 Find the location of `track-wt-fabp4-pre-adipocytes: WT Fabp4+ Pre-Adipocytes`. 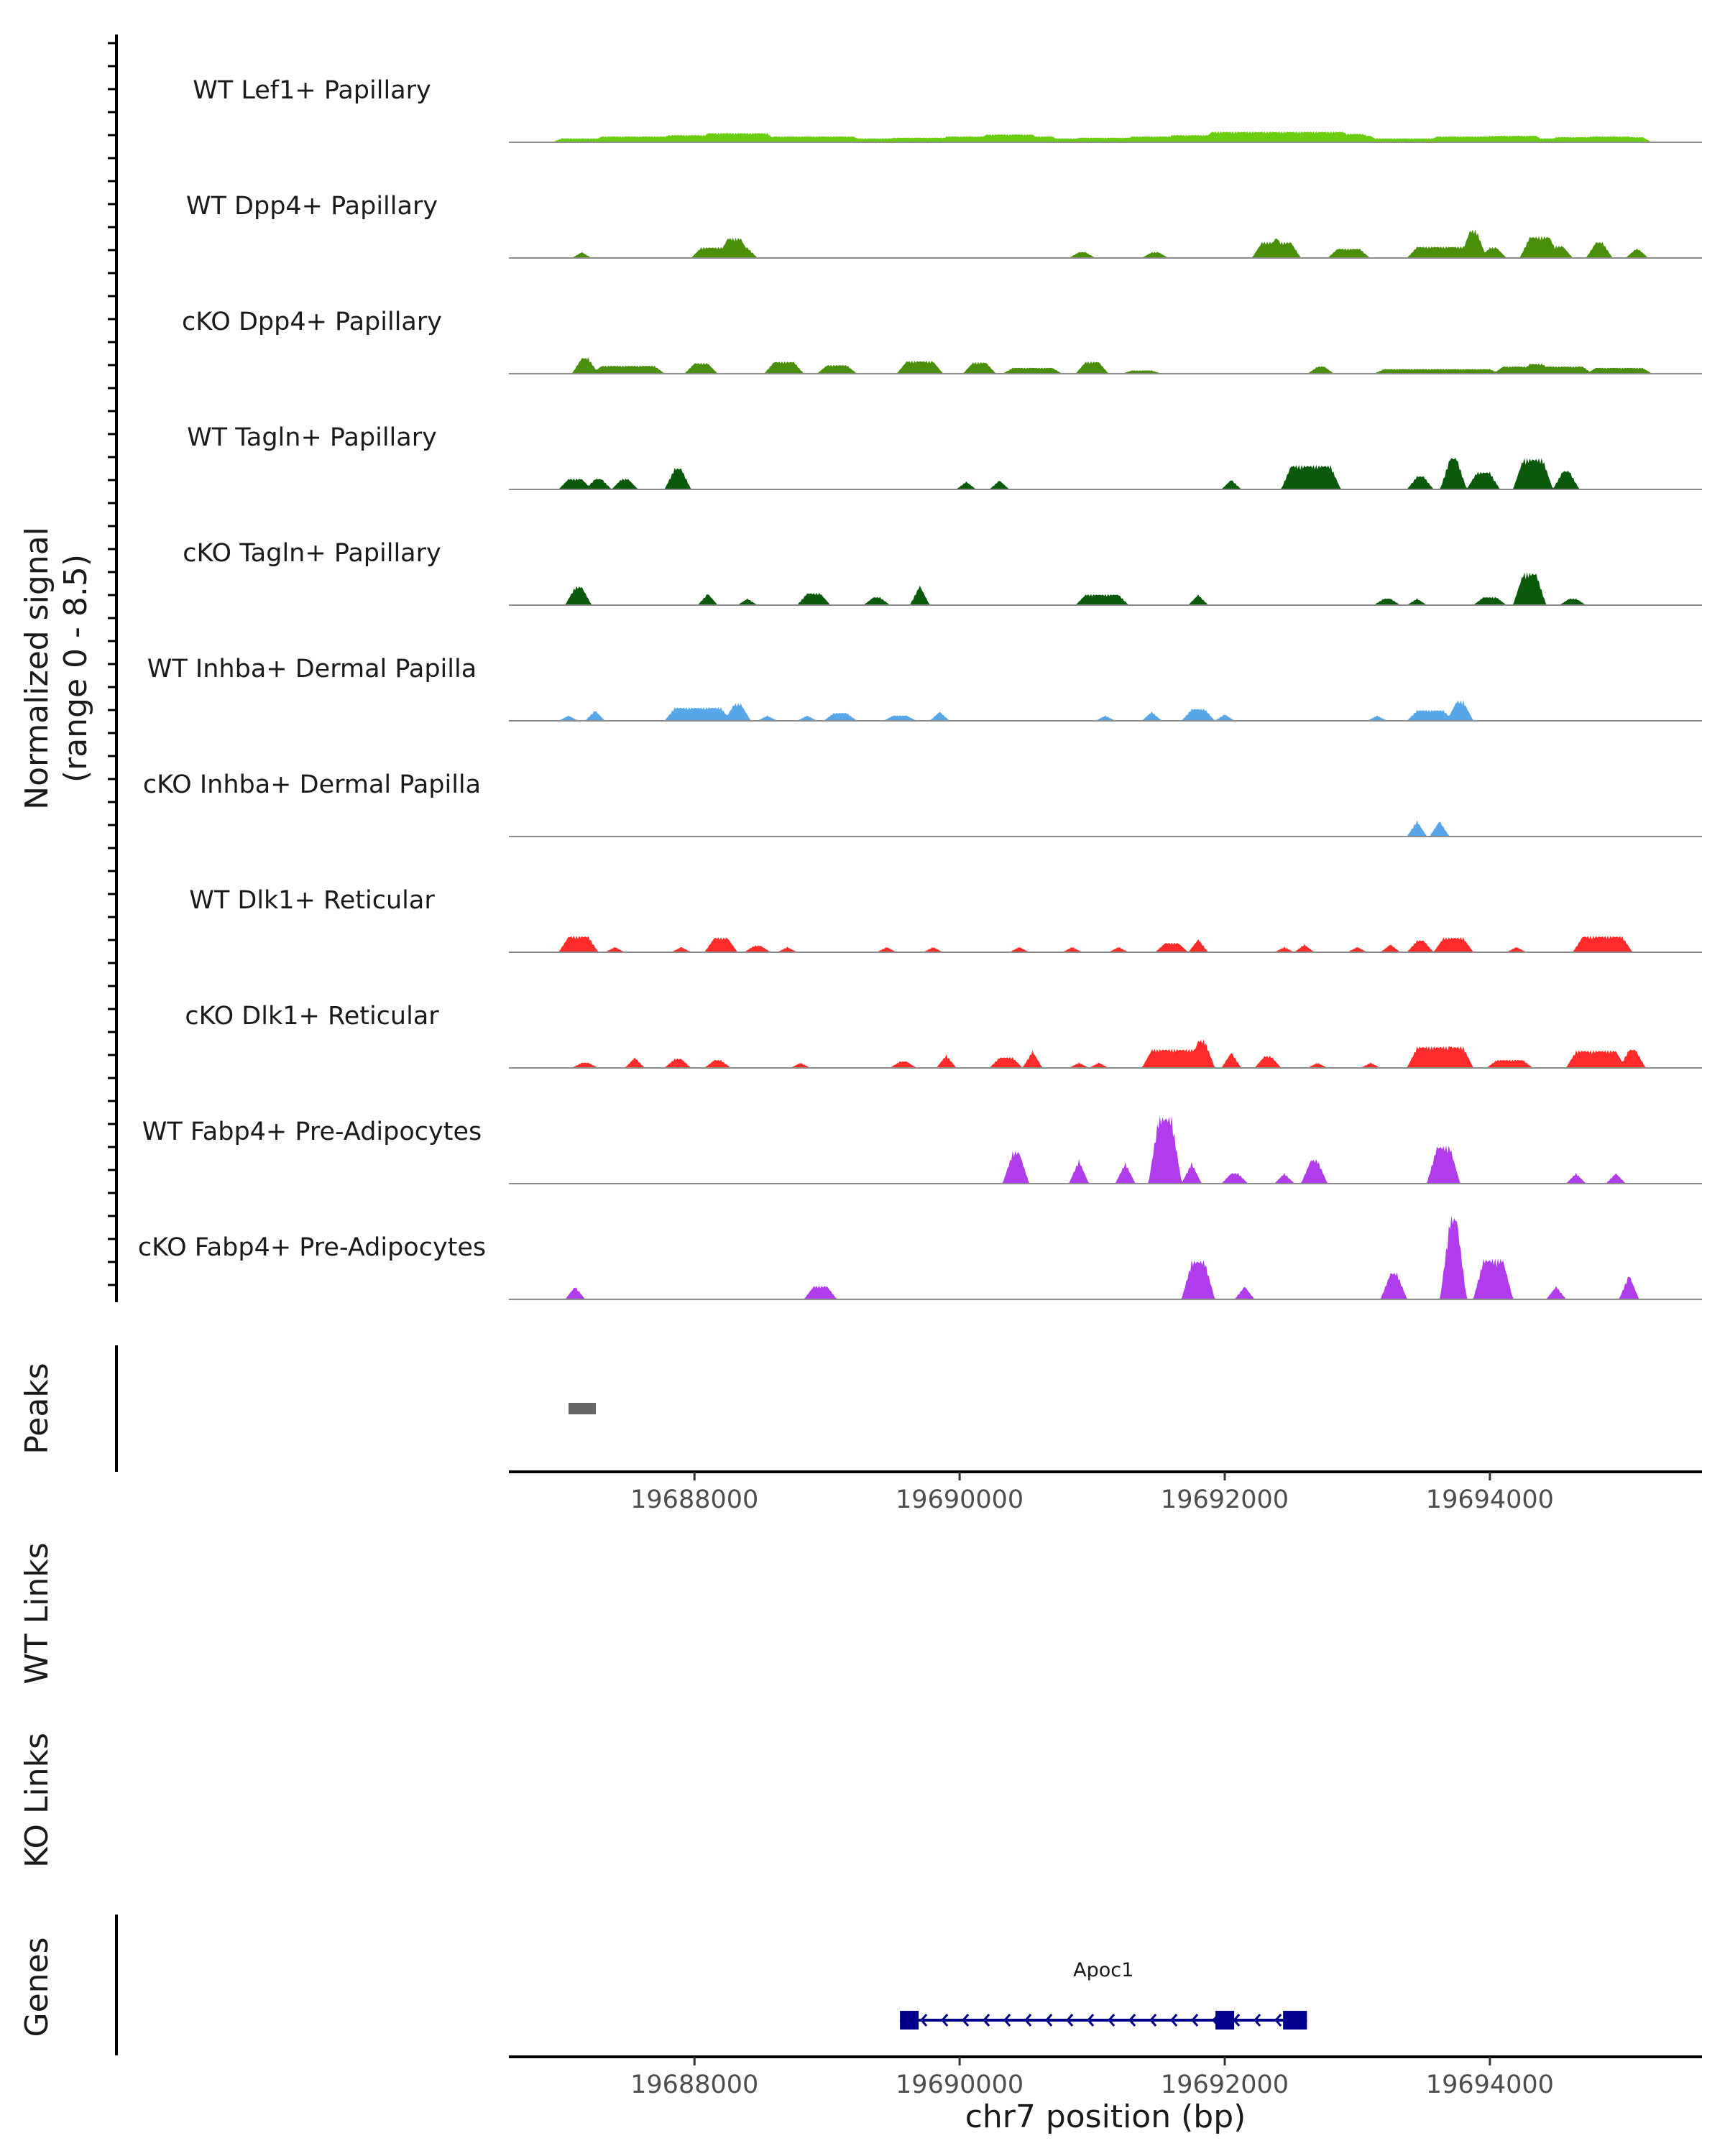

track-wt-fabp4-pre-adipocytes: WT Fabp4+ Pre-Adipocytes is located at coordinates (922, 1149).